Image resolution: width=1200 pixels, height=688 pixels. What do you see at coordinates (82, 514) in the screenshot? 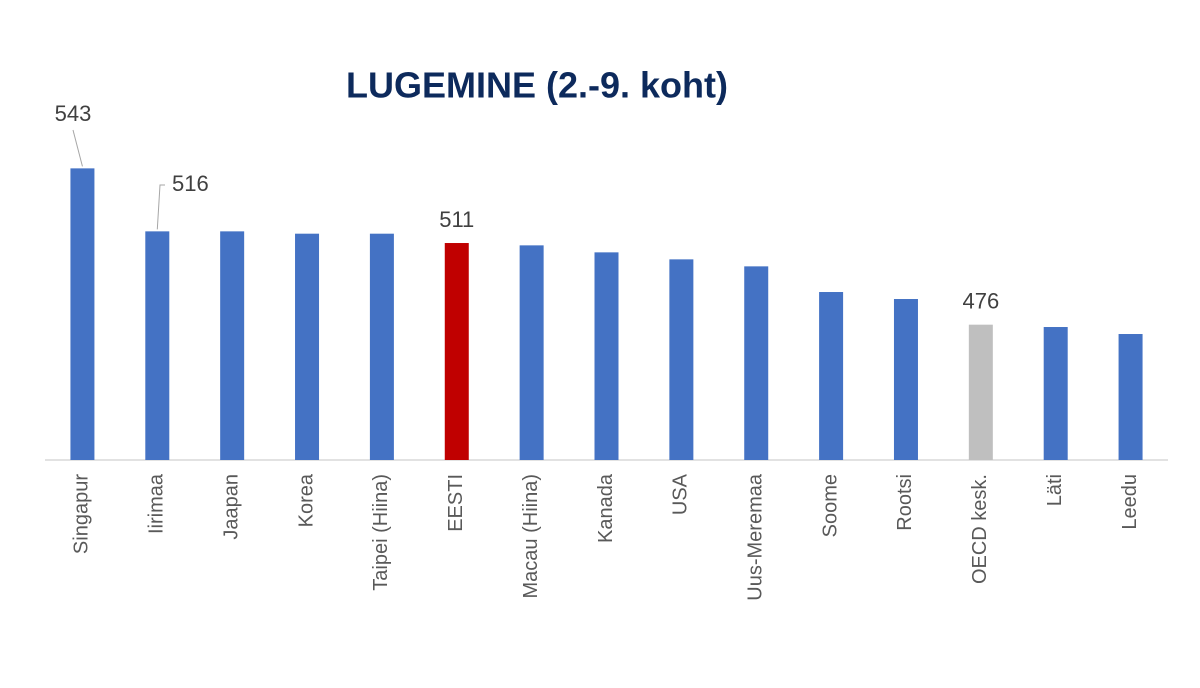
I see `x-tick-label: Singapur` at bounding box center [82, 514].